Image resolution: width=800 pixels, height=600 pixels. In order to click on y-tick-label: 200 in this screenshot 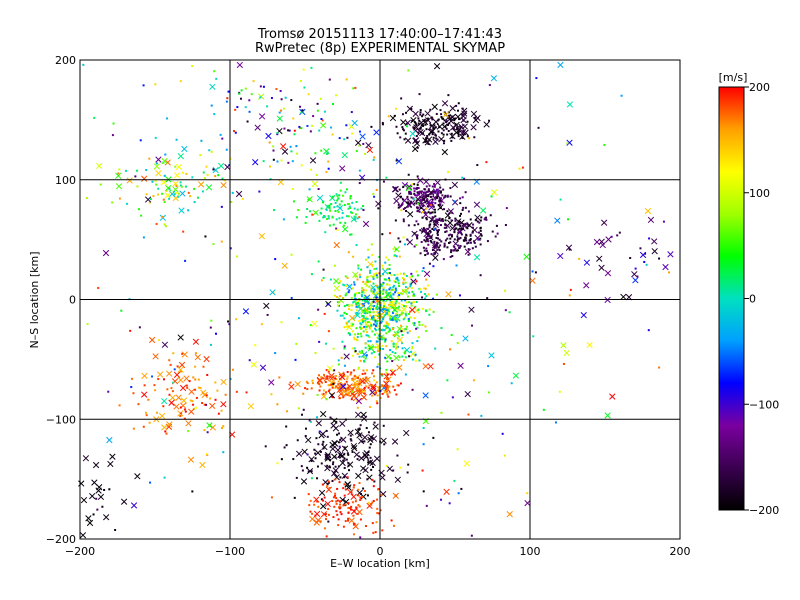, I will do `click(65, 60)`.